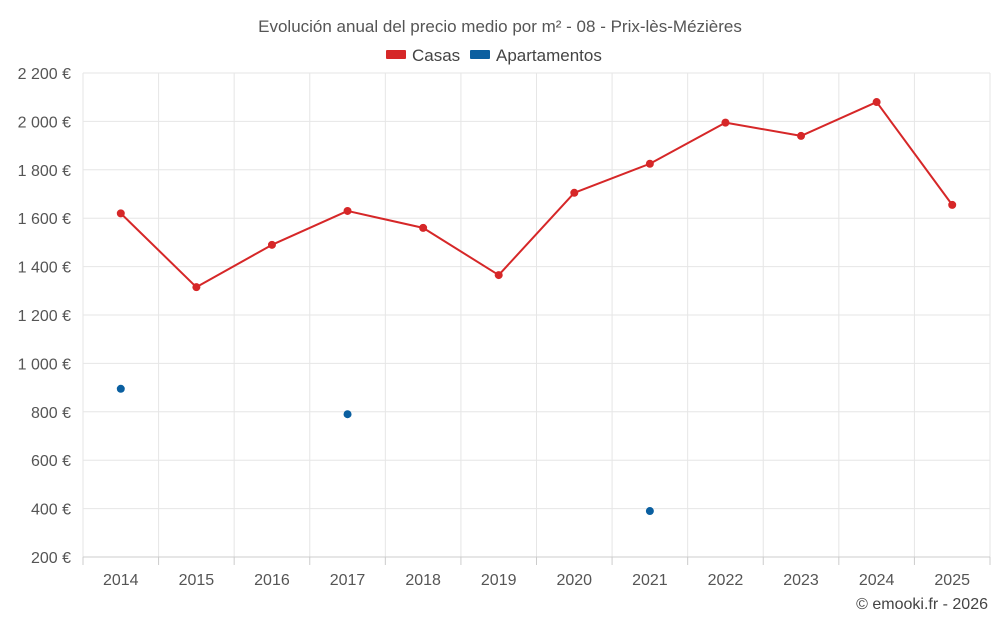  Describe the element at coordinates (396, 54) in the screenshot. I see `legend-swatch-casas` at that location.